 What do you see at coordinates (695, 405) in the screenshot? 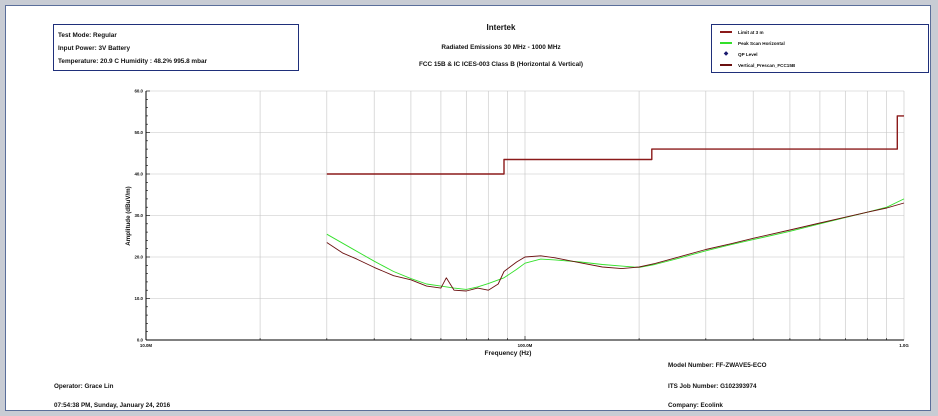
I see `company-text: Company: Ecolink` at bounding box center [695, 405].